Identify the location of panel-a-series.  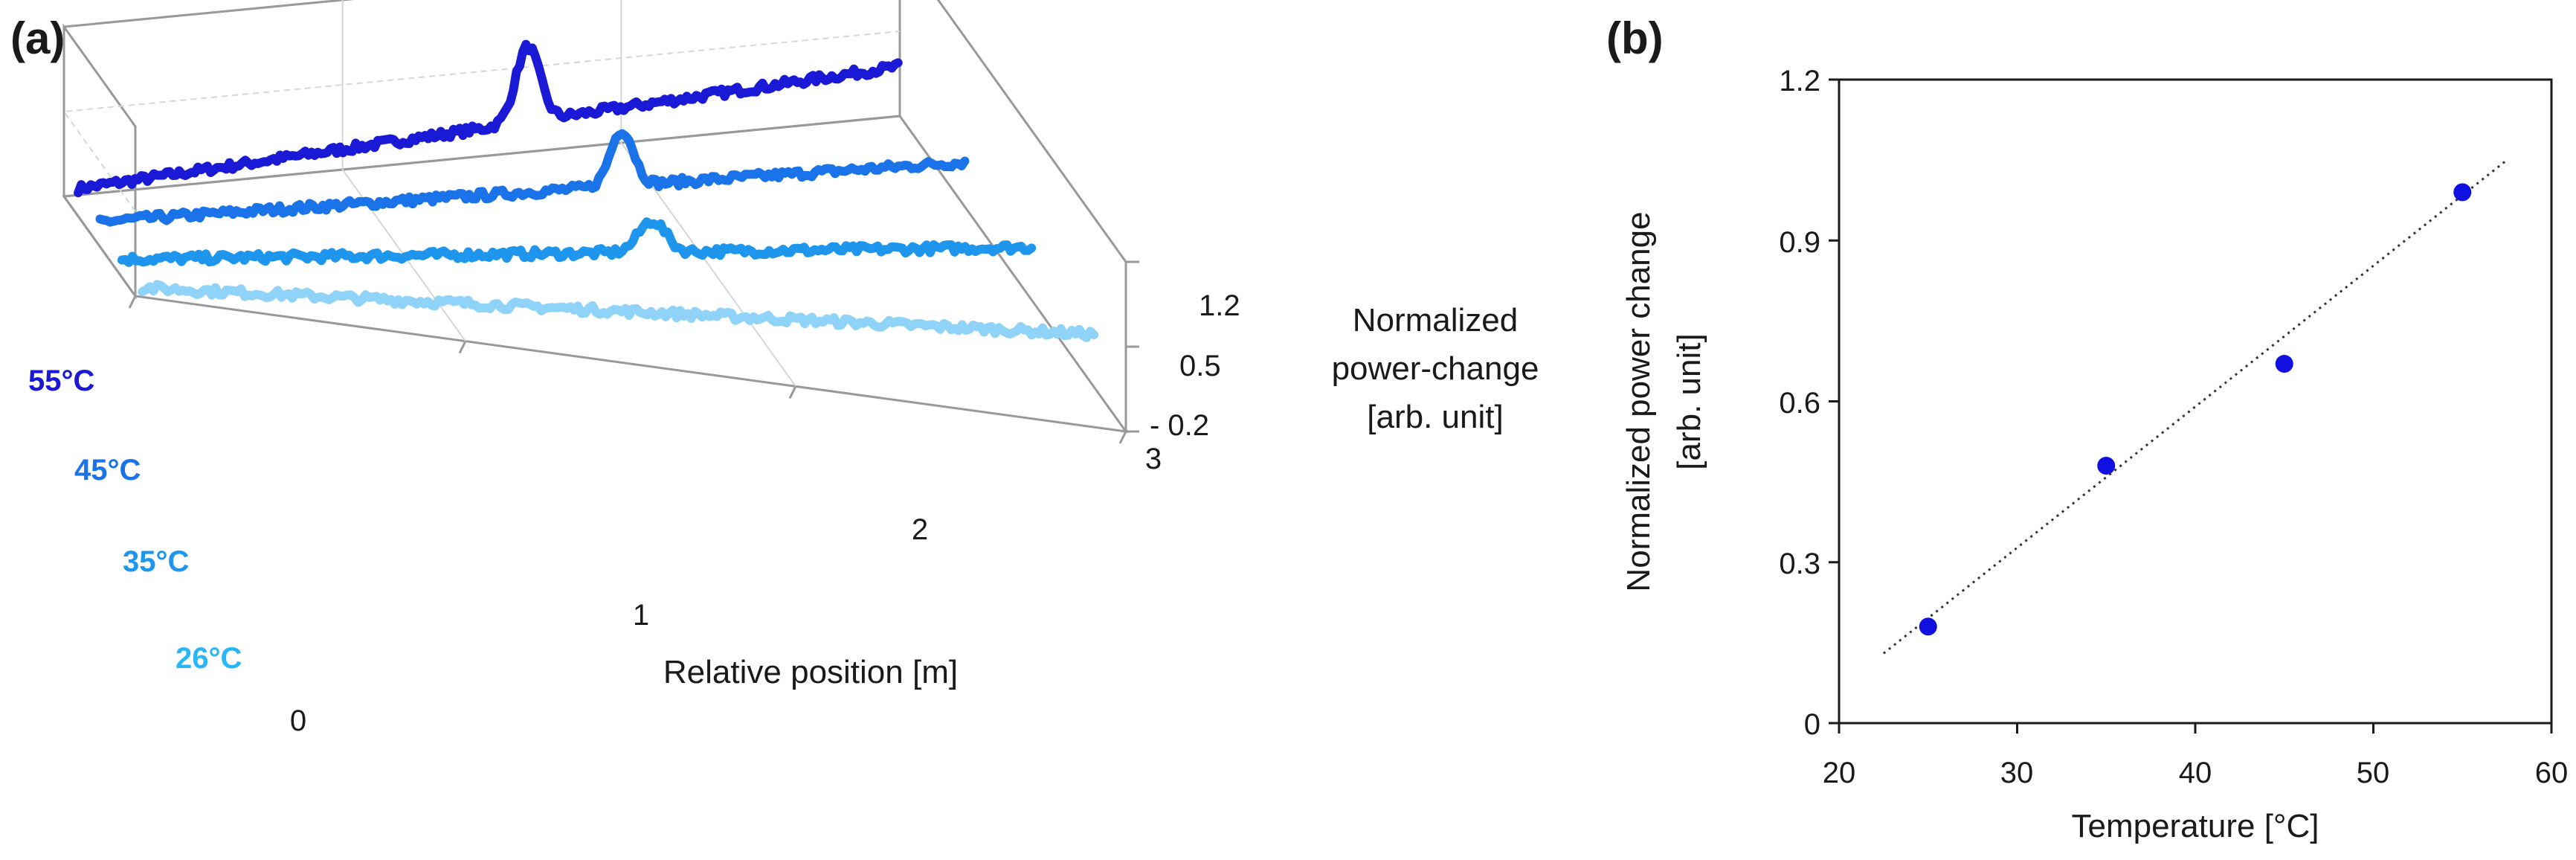
(586, 190).